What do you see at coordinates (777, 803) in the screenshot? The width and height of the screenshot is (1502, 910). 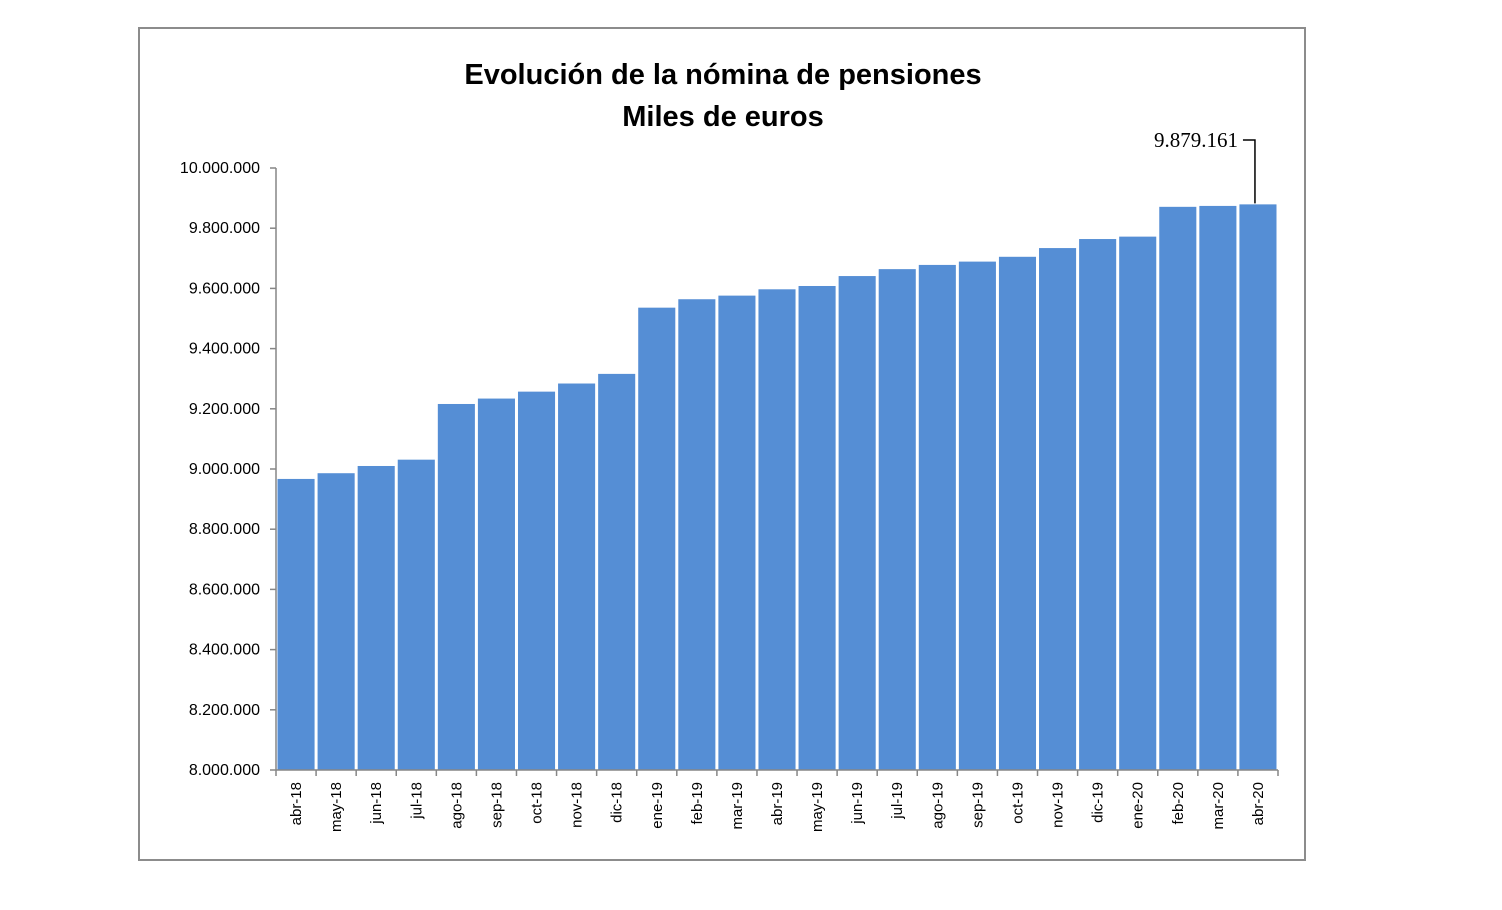 I see `x-tick-label: abr-19` at bounding box center [777, 803].